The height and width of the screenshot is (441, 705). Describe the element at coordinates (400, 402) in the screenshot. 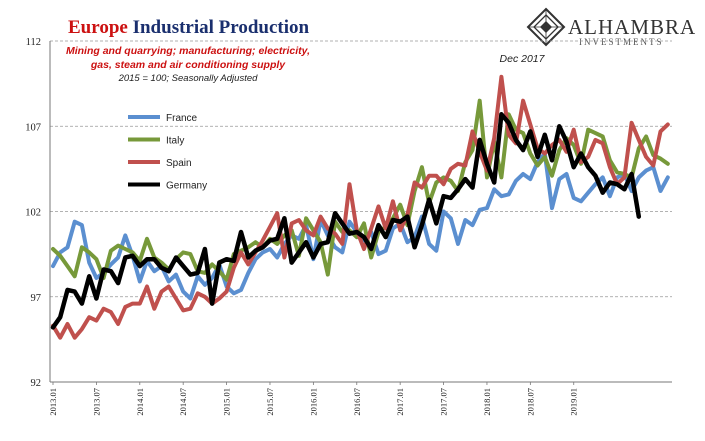

I see `x-tick-label: 2017.01` at that location.